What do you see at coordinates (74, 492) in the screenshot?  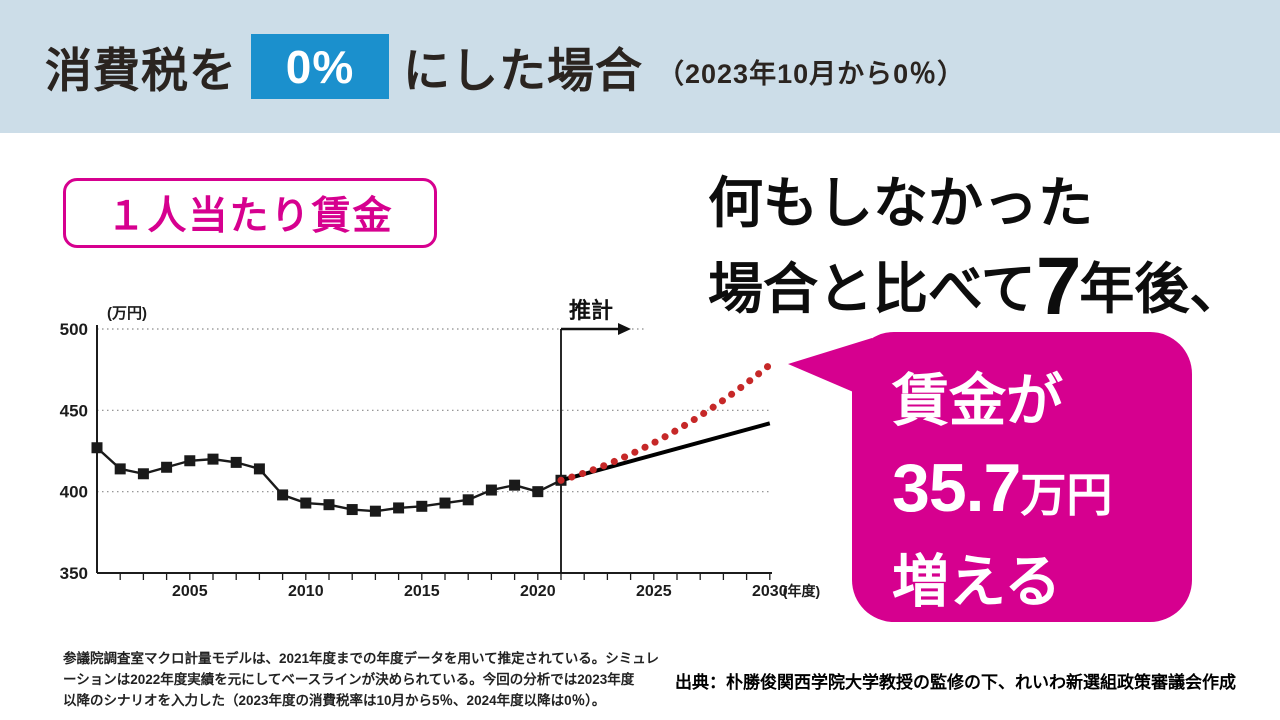 I see `y-tick-label-400: 400` at bounding box center [74, 492].